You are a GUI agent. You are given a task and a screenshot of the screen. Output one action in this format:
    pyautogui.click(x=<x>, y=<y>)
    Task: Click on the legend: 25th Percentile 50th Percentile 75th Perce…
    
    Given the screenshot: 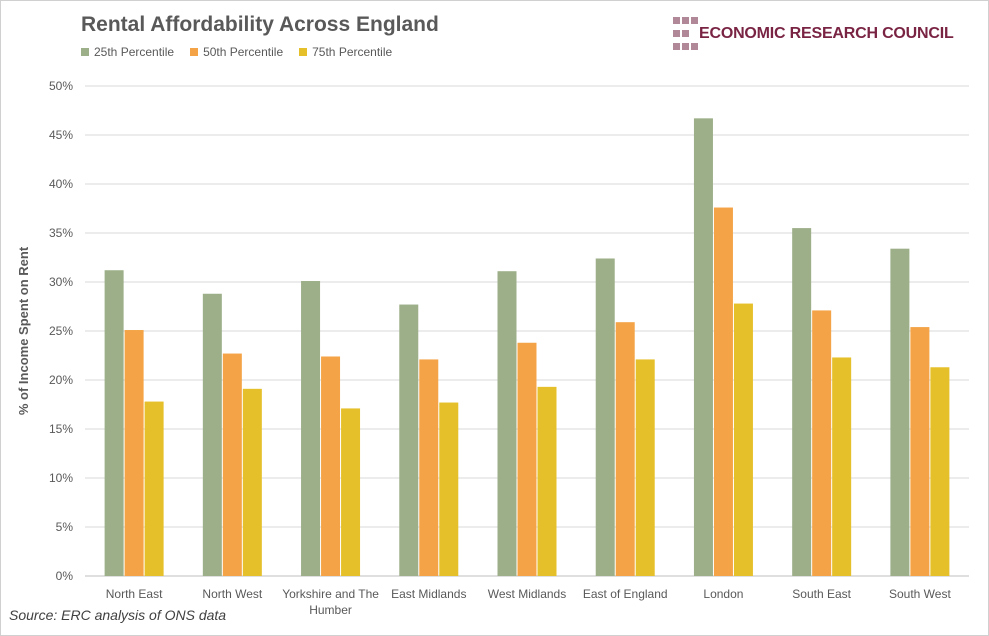 What is the action you would take?
    pyautogui.click(x=236, y=52)
    